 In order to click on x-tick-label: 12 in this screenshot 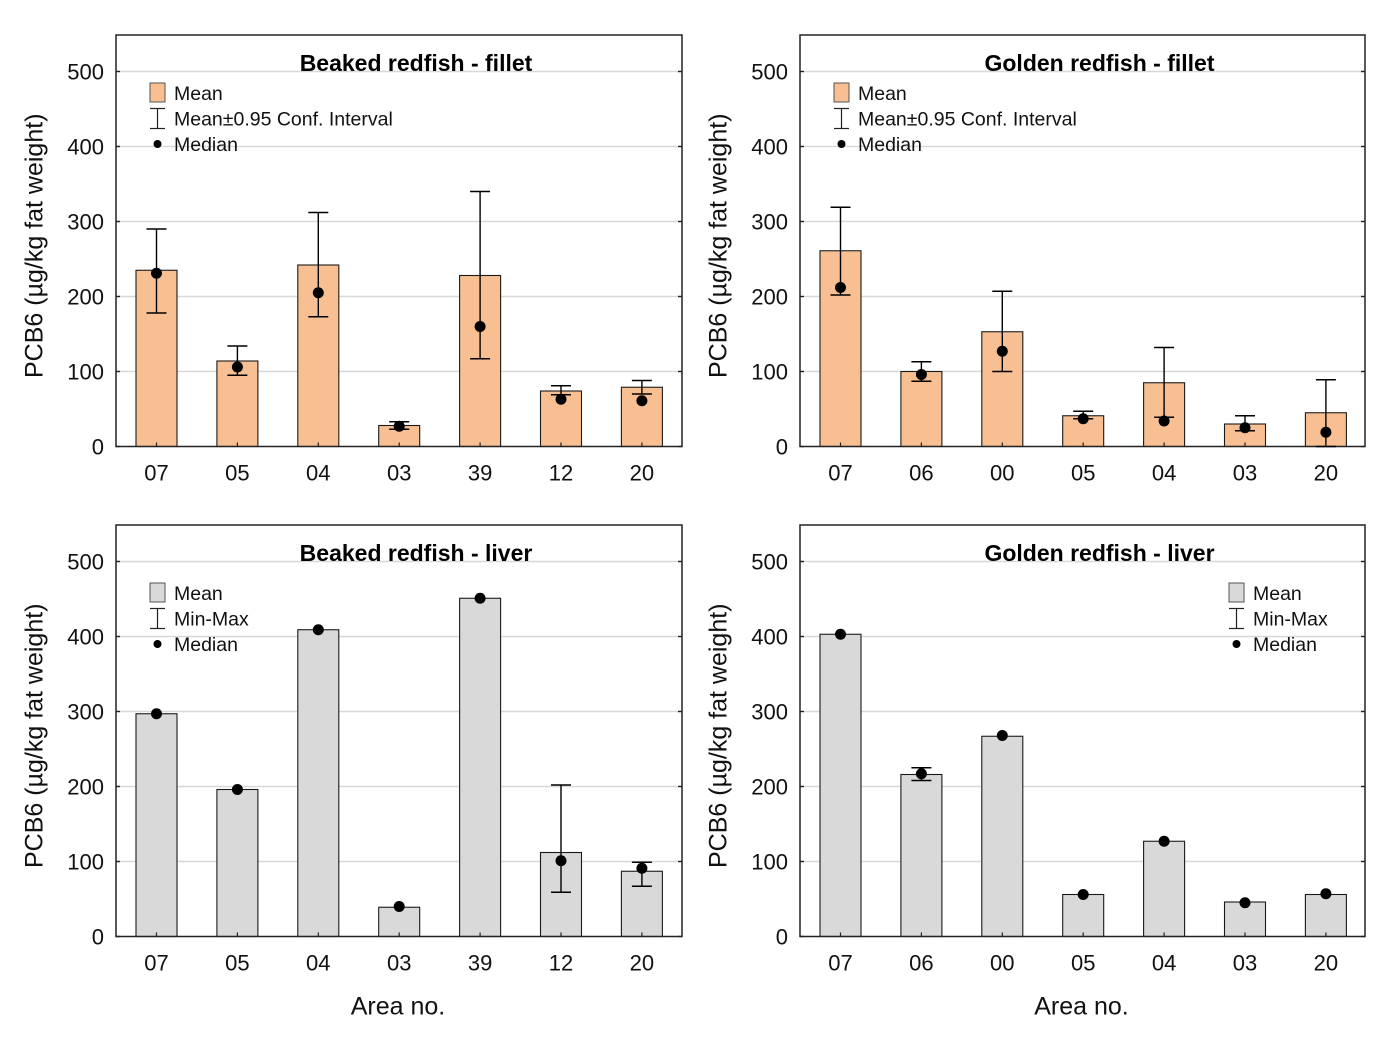, I will do `click(561, 473)`.